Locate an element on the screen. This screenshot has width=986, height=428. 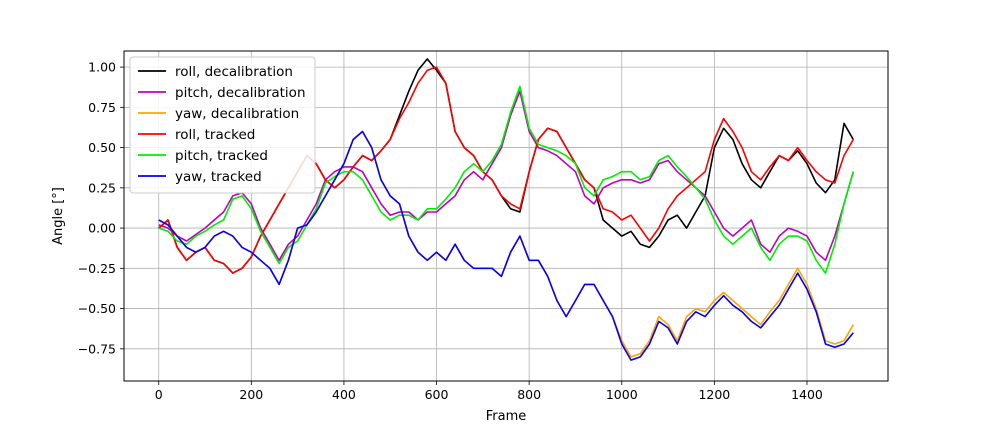
legend-label: yaw, tracked is located at coordinates (218, 177).